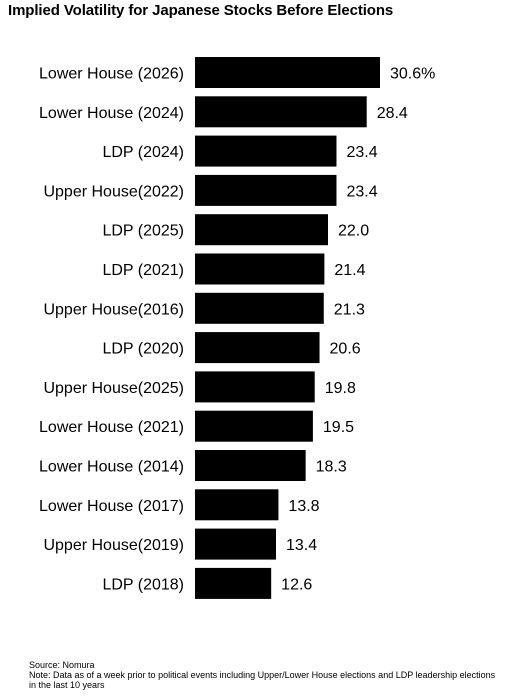 This screenshot has width=507, height=699. I want to click on category-label-9: Lower House (2021), so click(111, 427).